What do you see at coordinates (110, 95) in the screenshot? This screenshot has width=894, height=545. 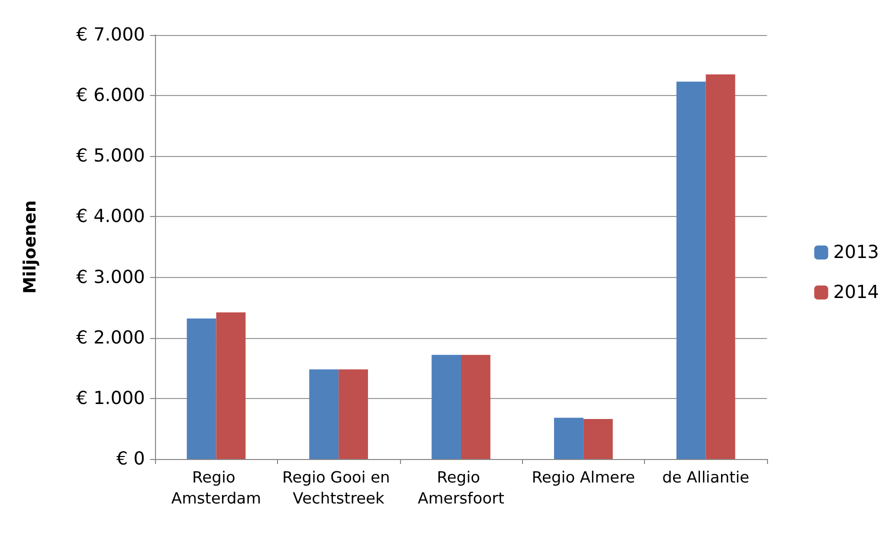 I see `y-tick-label: € 6.000` at bounding box center [110, 95].